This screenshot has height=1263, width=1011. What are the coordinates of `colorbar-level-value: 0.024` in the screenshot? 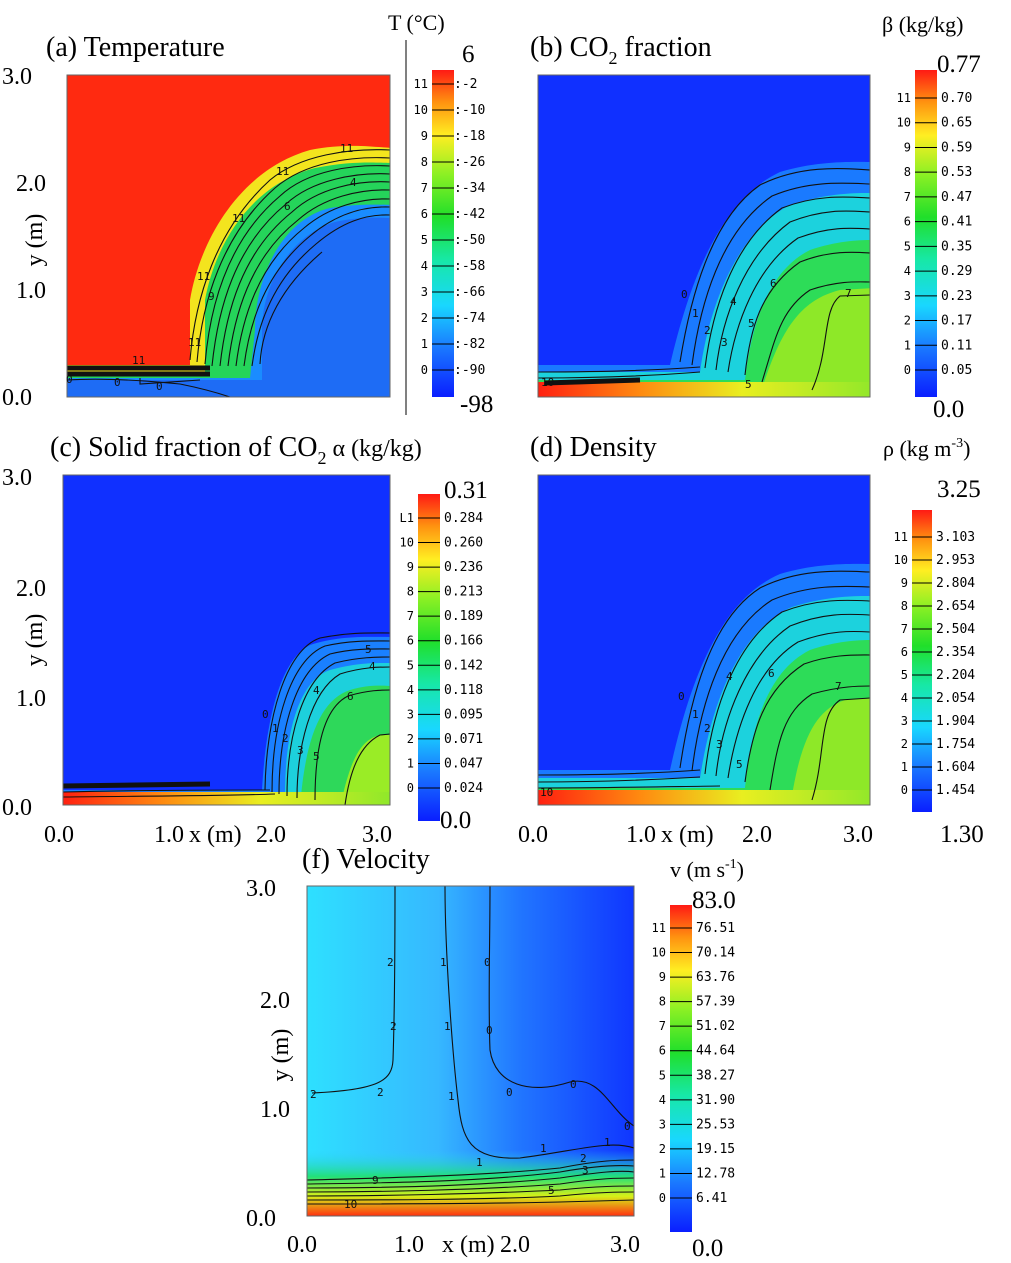 It's located at (463, 788).